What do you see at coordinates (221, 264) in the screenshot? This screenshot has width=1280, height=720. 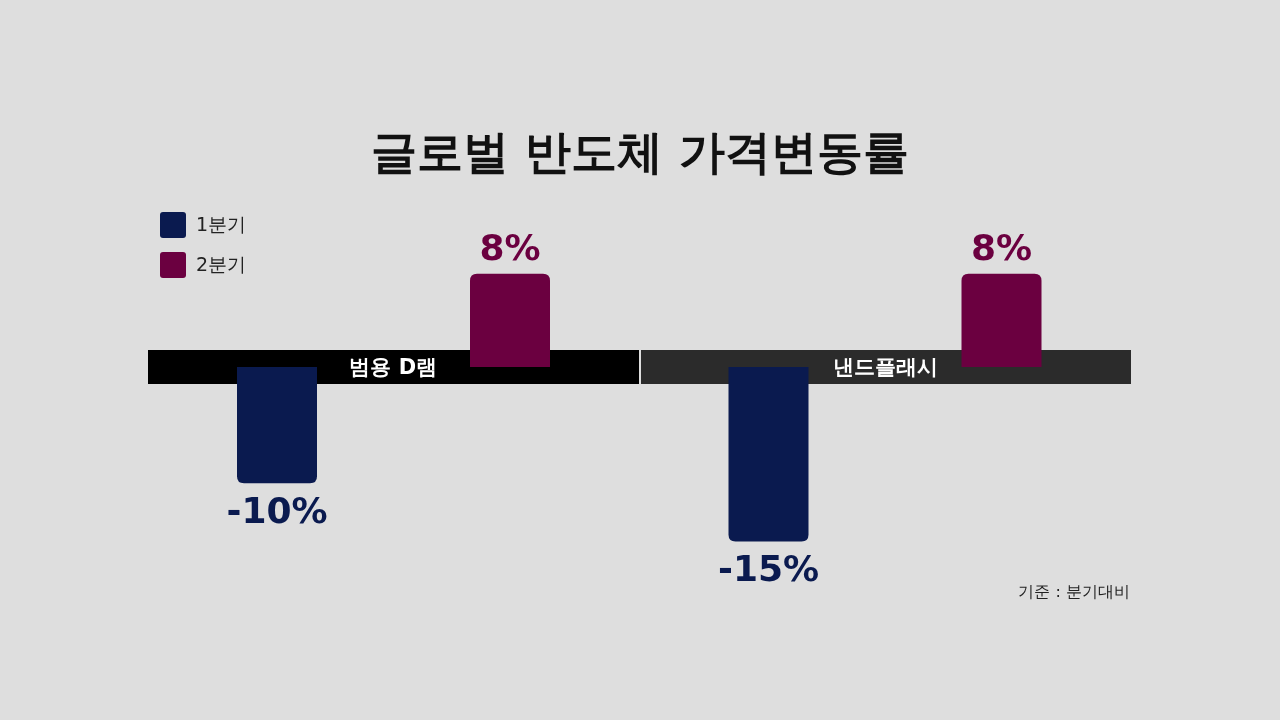 I see `legend-label: 2분기` at bounding box center [221, 264].